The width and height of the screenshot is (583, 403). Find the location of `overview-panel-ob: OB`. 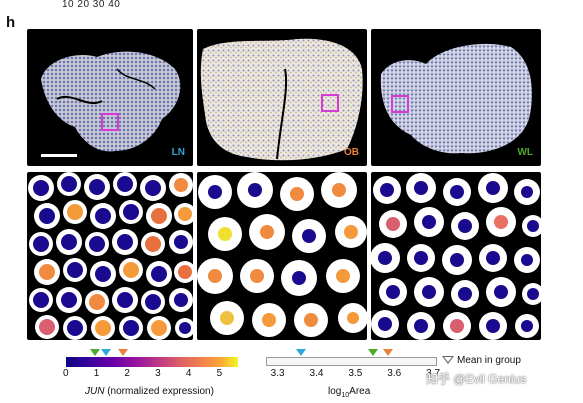

overview-panel-ob: OB is located at coordinates (282, 97).